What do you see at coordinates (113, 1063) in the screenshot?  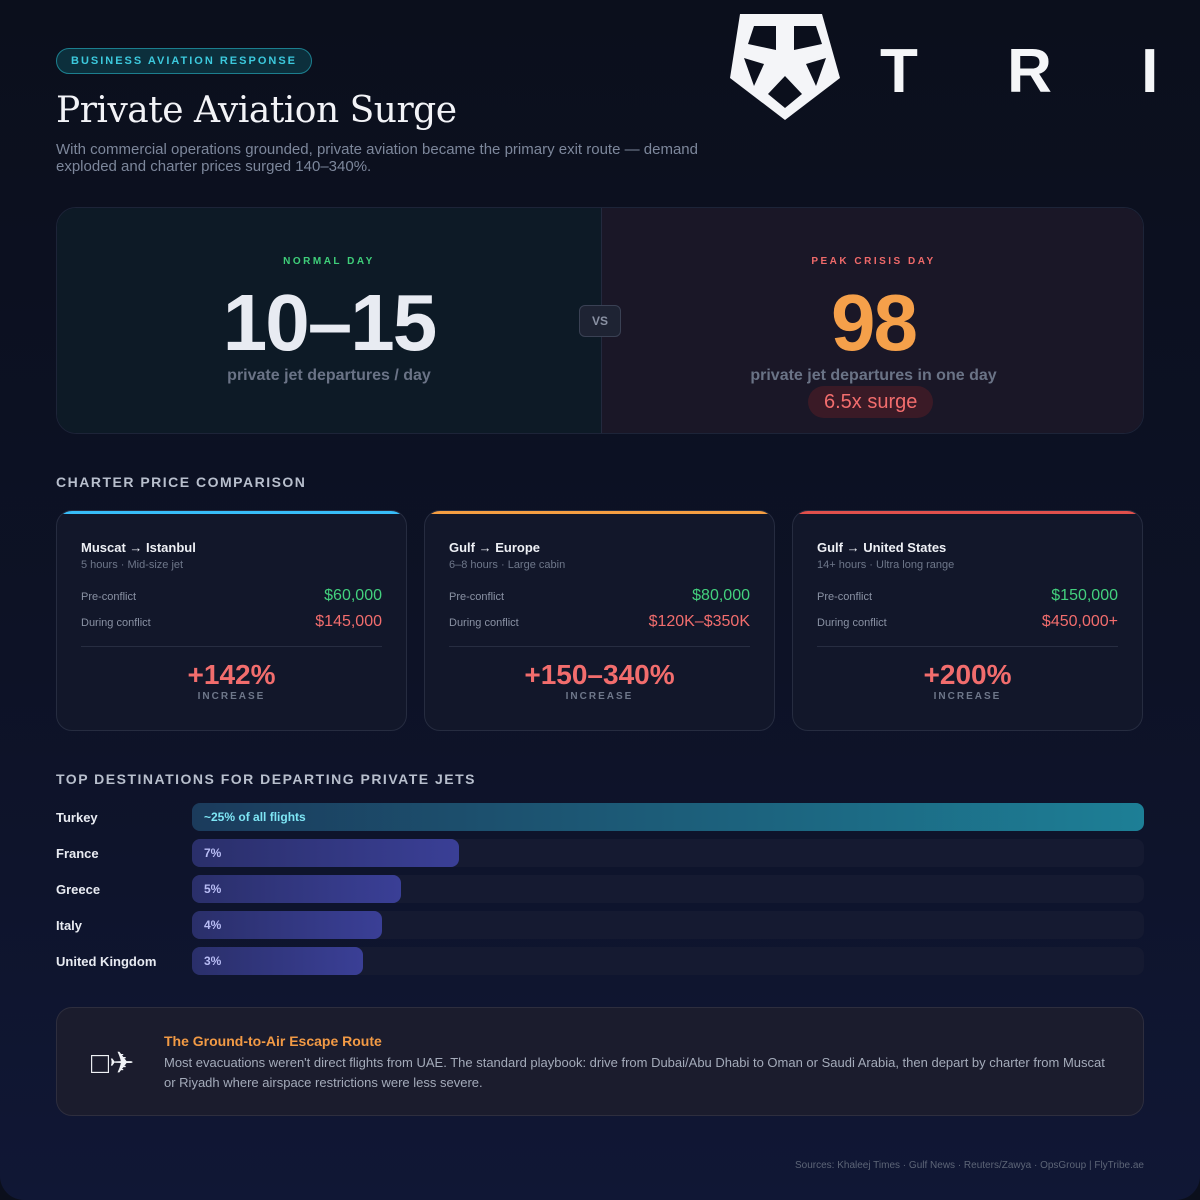 I see `car-plane-icon: □✈` at bounding box center [113, 1063].